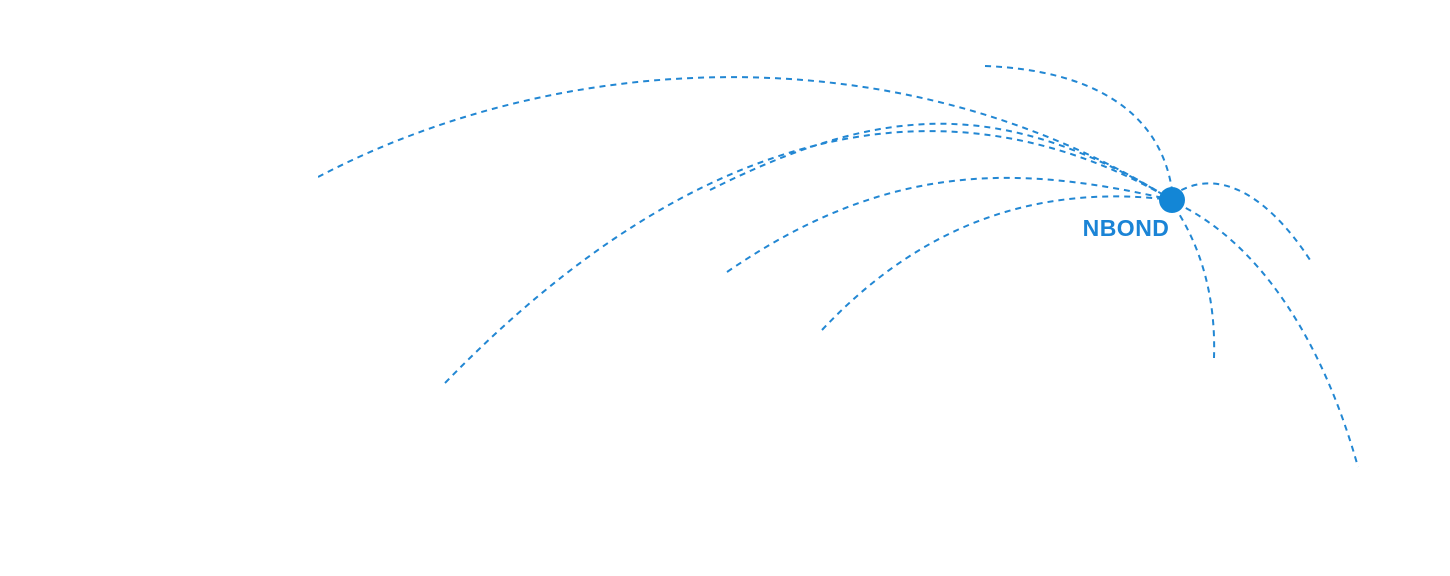  What do you see at coordinates (1267, 335) in the screenshot?
I see `edge-bottom-right` at bounding box center [1267, 335].